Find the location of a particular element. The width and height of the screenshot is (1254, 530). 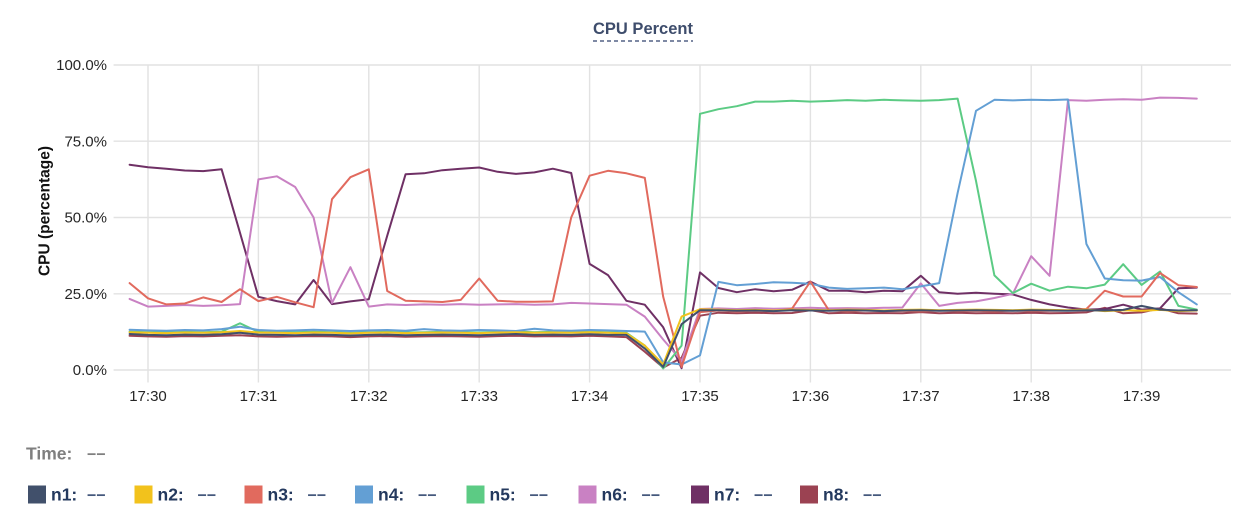

svg-text: 17:34 is located at coordinates (590, 396).